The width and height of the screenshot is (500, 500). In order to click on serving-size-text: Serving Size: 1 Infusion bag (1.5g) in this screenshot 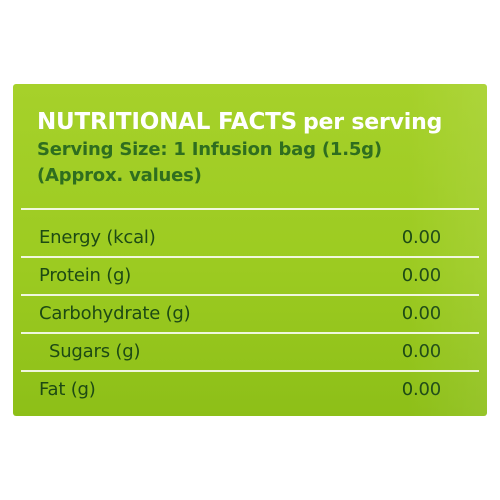, I will do `click(209, 149)`.